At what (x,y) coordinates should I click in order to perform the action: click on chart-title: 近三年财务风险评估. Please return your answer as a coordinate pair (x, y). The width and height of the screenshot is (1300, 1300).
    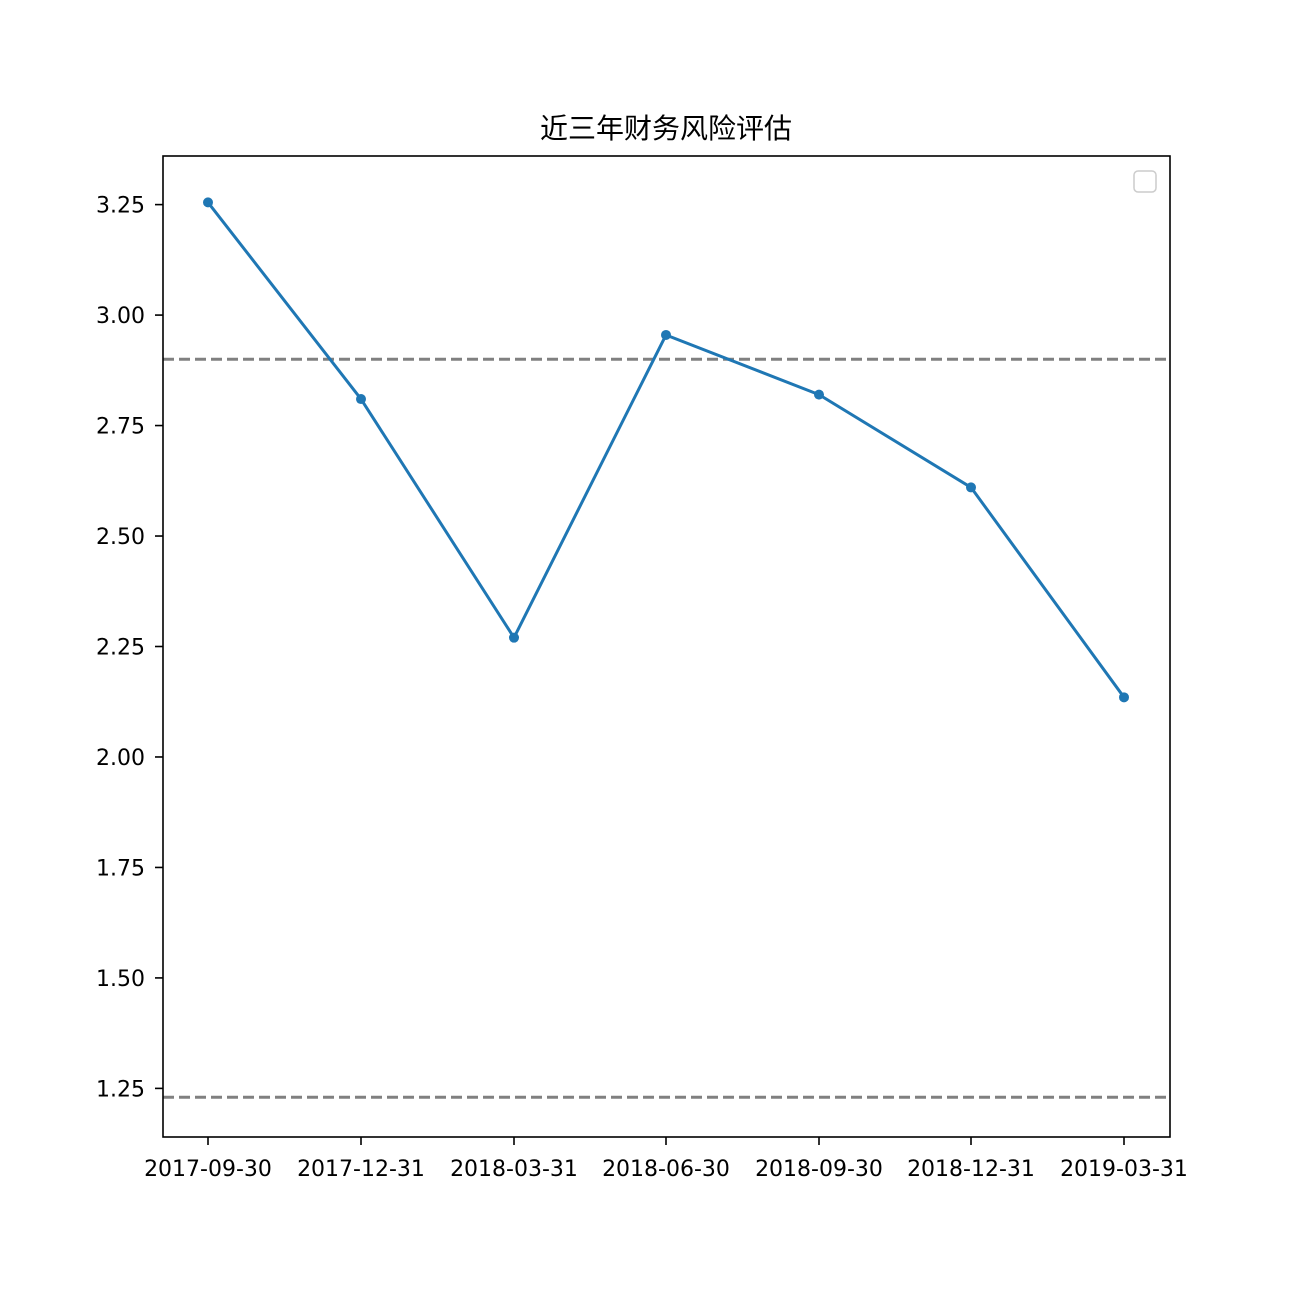
    Looking at the image, I should click on (666, 128).